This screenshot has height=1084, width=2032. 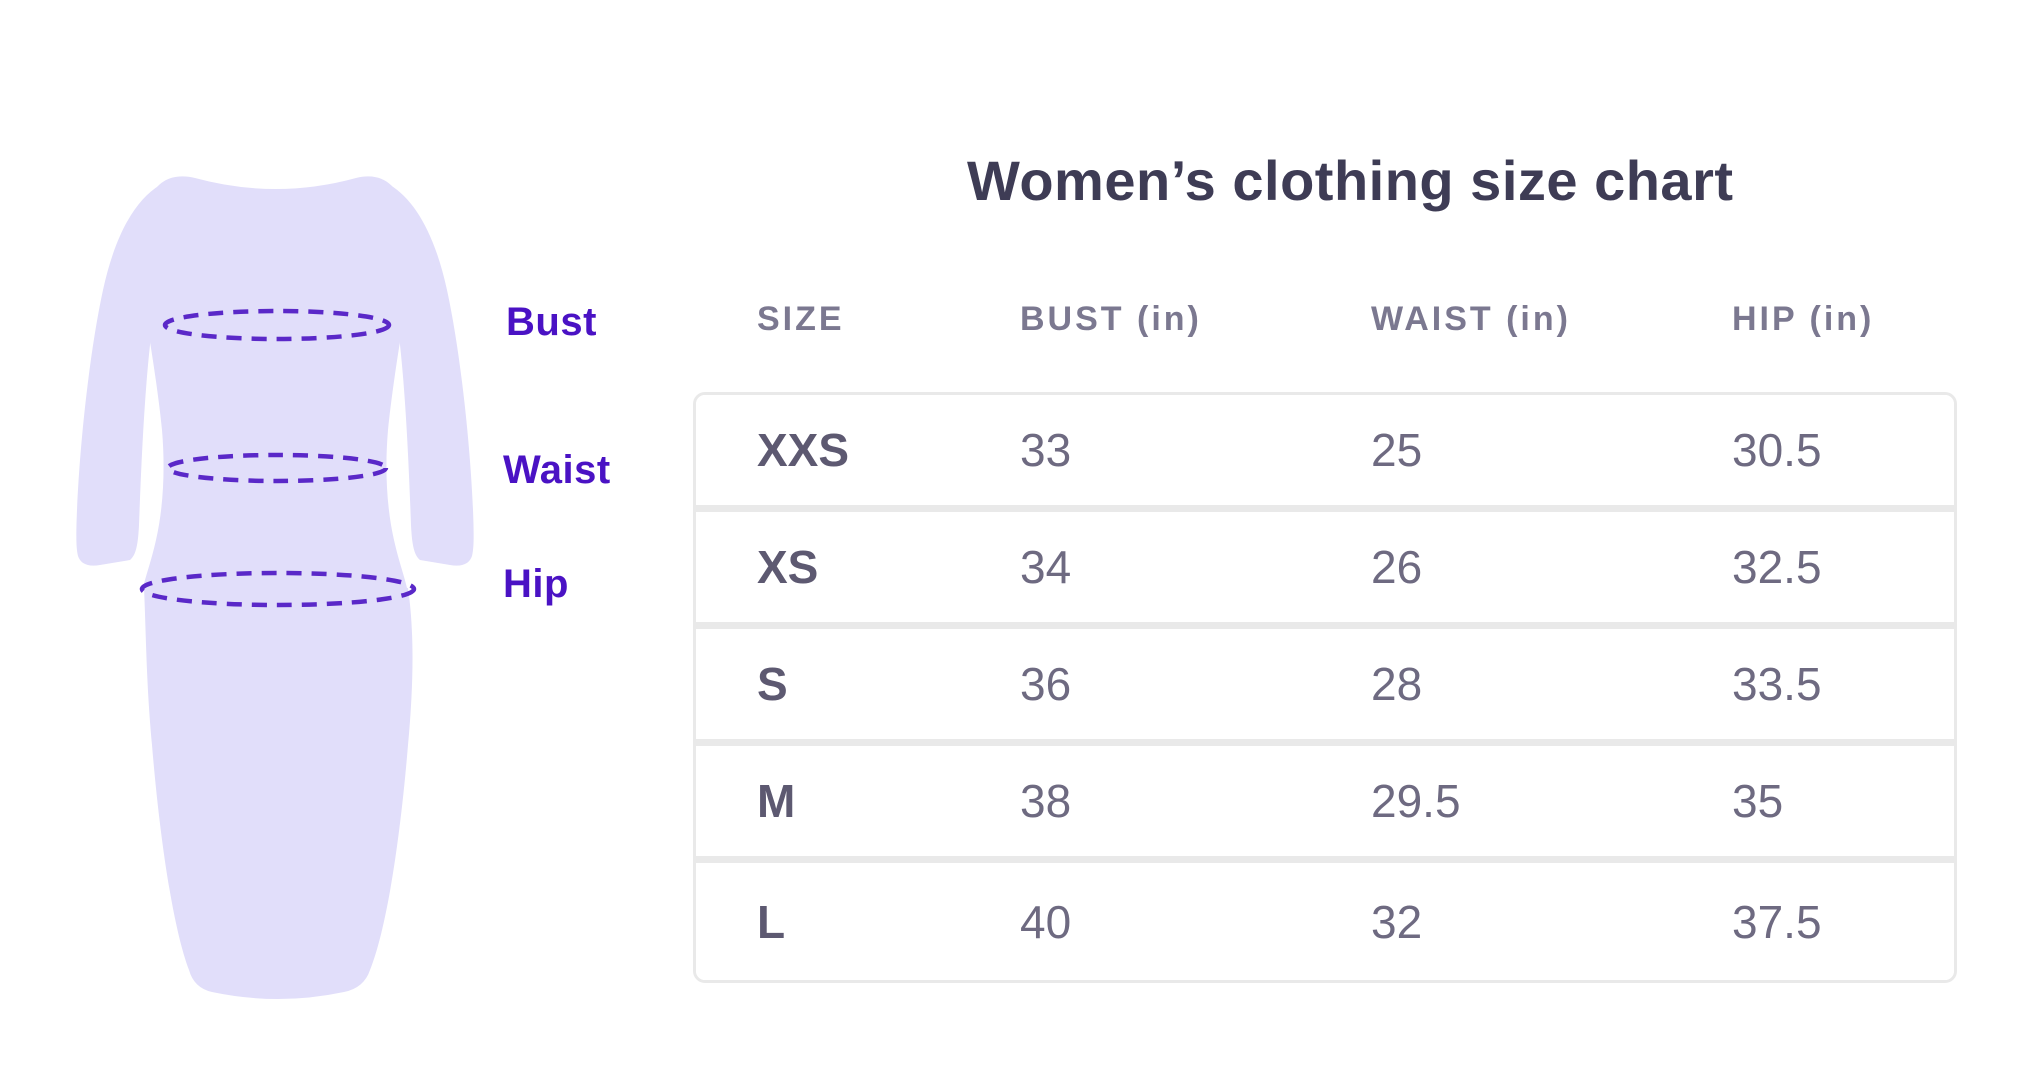 I want to click on bust-cell: 38, so click(x=1046, y=801).